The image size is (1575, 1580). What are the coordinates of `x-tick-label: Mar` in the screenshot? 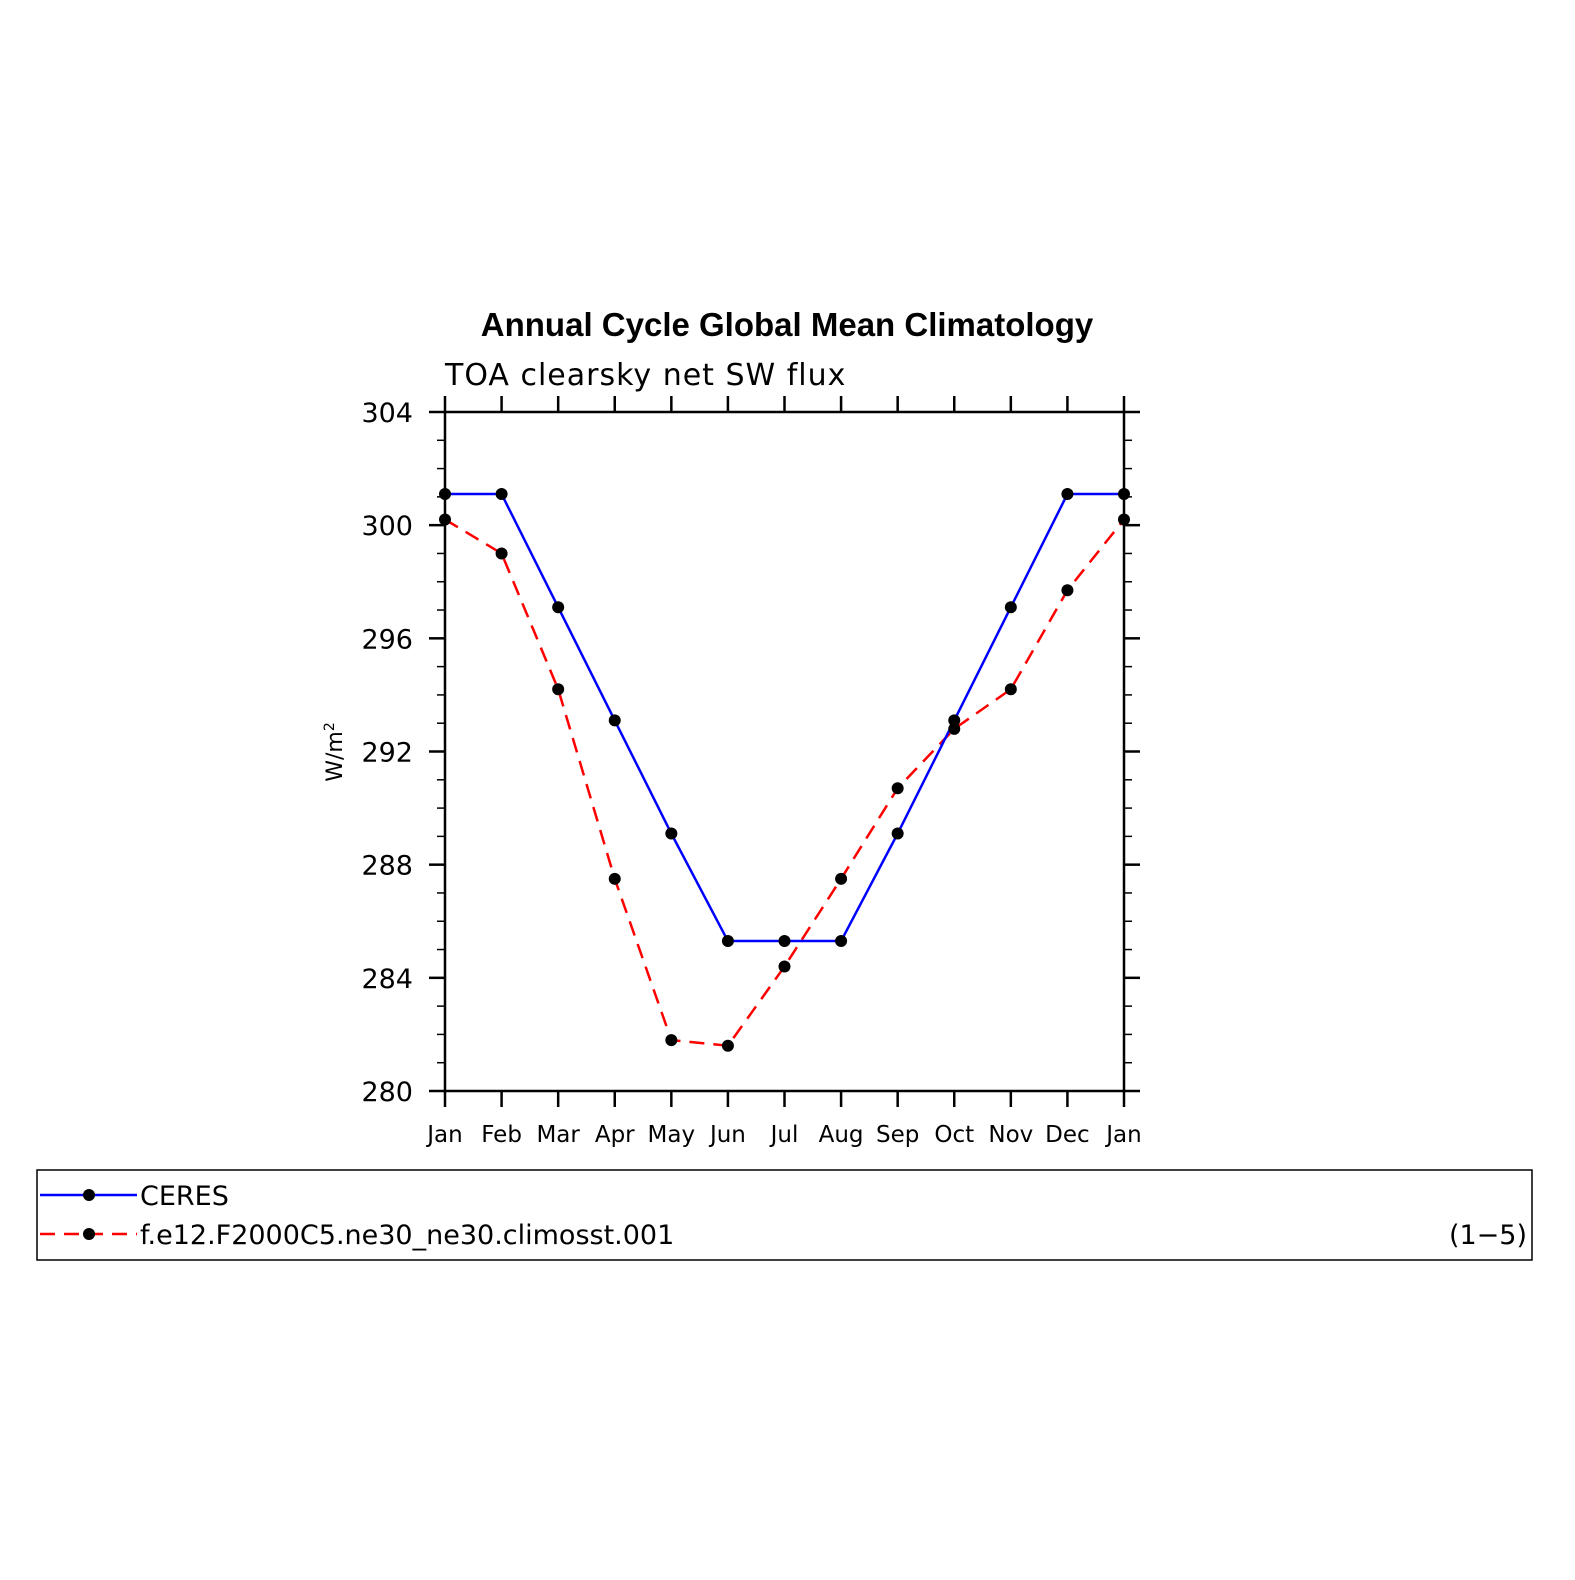 It's located at (558, 1135).